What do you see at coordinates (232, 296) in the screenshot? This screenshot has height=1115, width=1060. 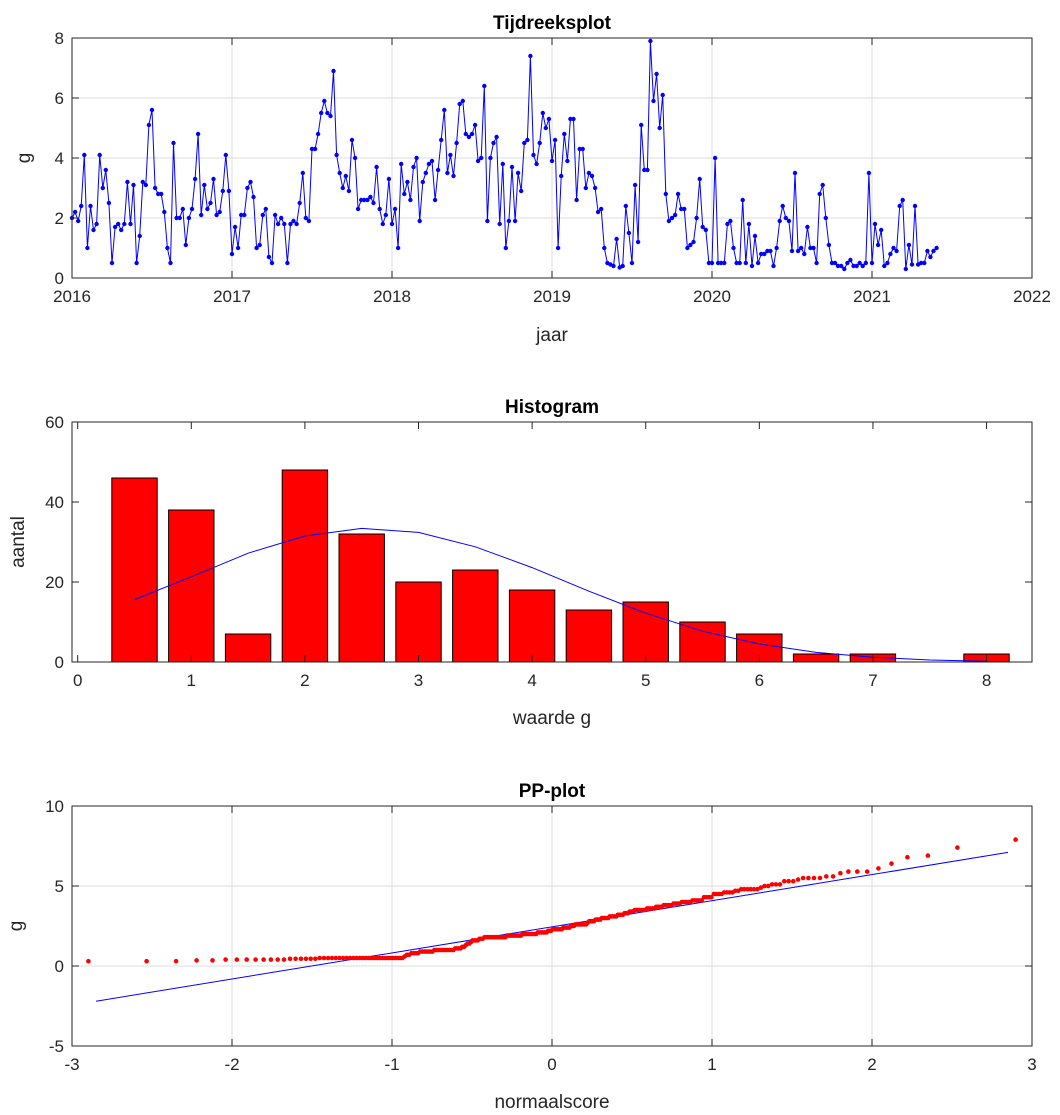 I see `timeseries-xtick-label: 2017` at bounding box center [232, 296].